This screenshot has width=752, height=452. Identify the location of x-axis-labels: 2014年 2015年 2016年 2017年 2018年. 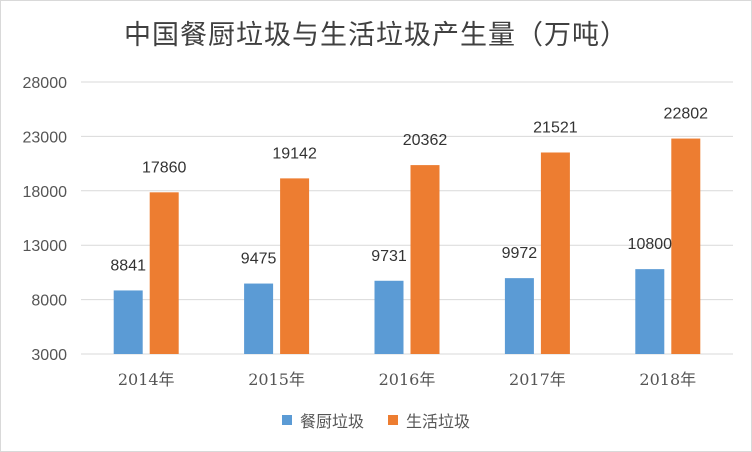
(407, 379).